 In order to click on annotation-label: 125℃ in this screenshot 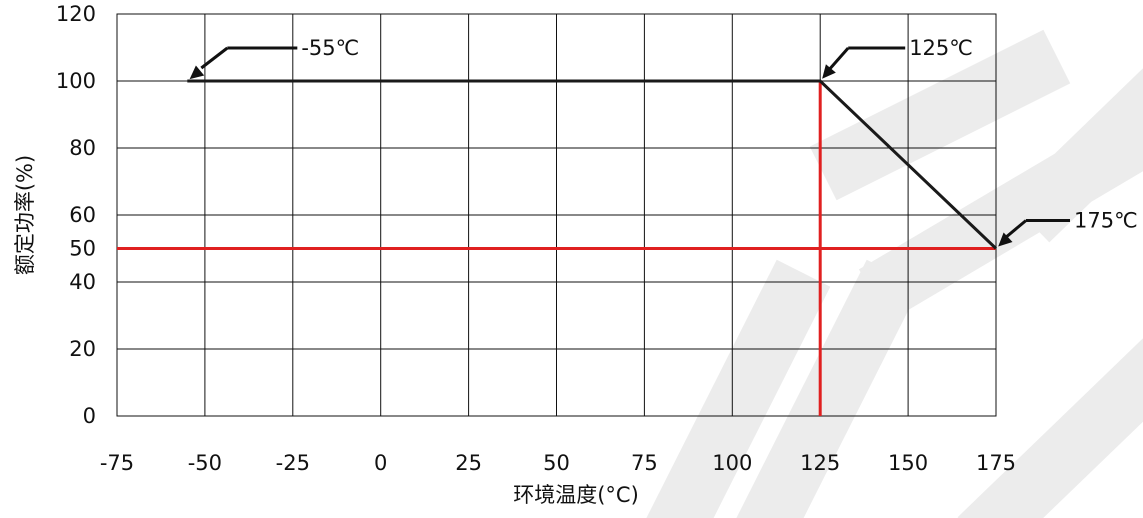, I will do `click(941, 48)`.